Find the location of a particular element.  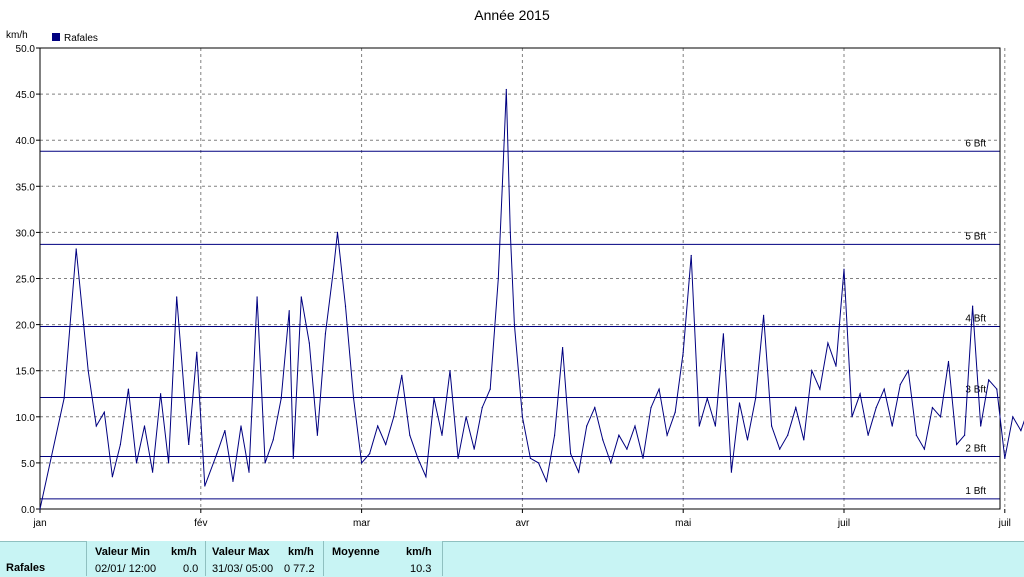

y-tick-label: 35.0 is located at coordinates (26, 187).